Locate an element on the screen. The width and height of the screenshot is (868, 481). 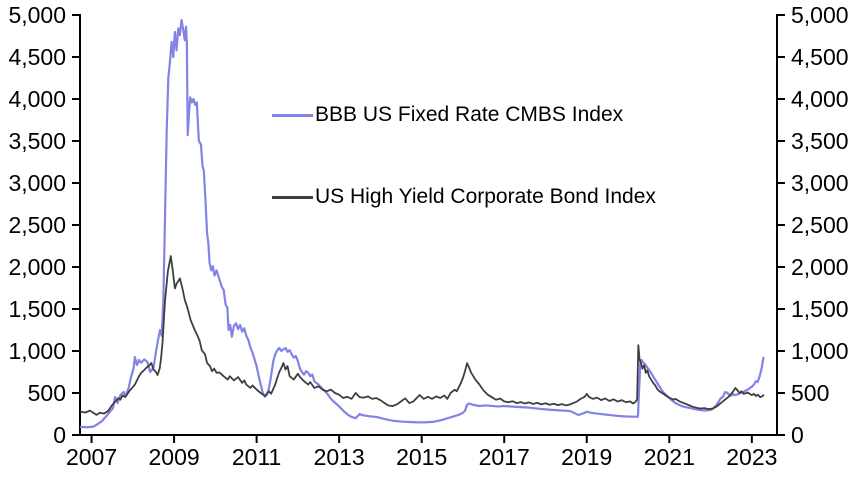
y-tick-label-left: 1,000 is located at coordinates (37, 351).